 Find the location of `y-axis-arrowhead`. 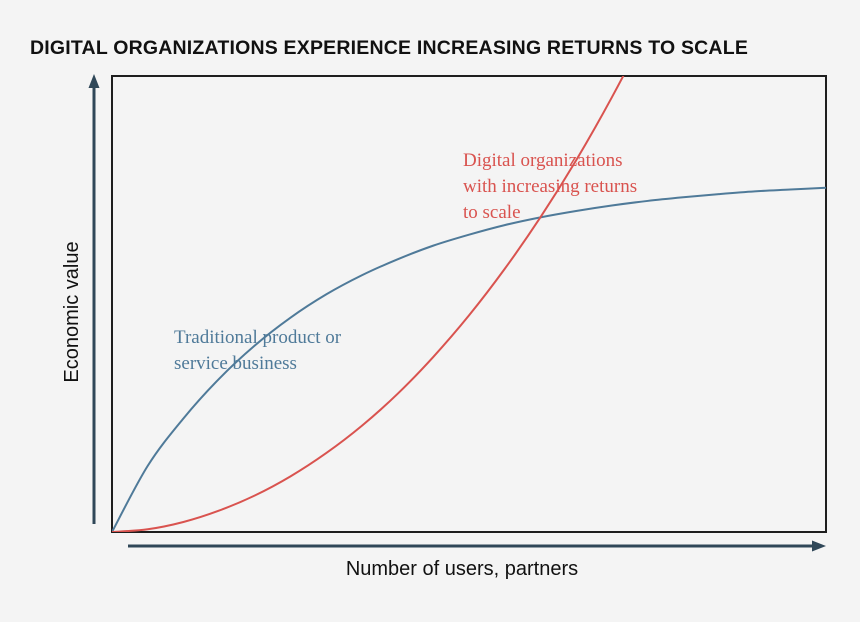

y-axis-arrowhead is located at coordinates (94, 81).